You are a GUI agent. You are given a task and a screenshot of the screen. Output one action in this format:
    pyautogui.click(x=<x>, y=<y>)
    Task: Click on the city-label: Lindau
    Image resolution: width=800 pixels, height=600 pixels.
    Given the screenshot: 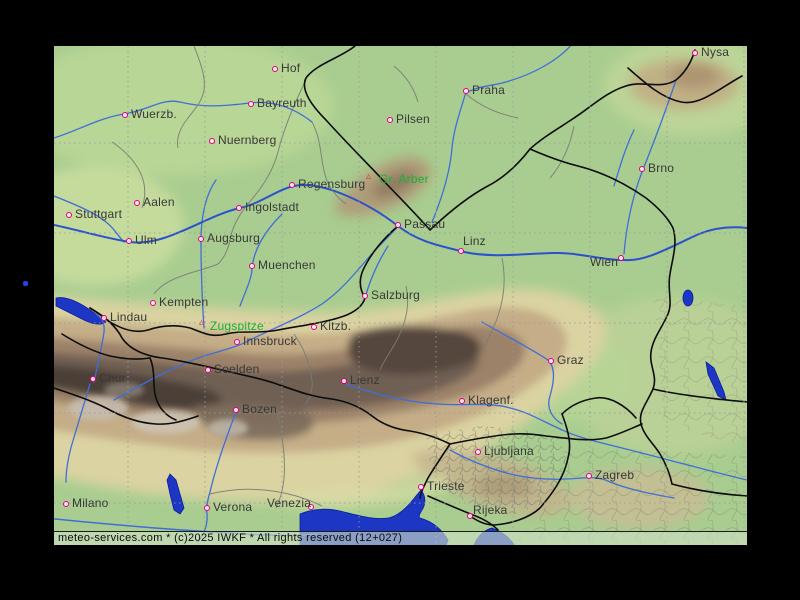 What is the action you would take?
    pyautogui.click(x=129, y=317)
    